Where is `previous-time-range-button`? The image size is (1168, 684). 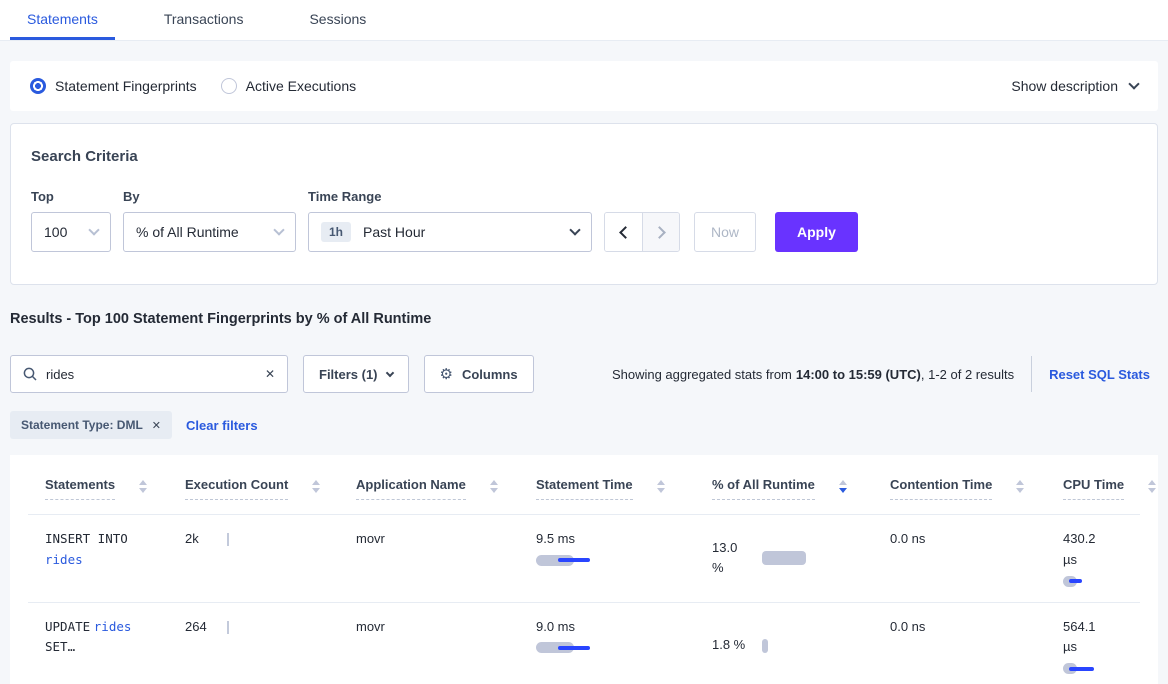 previous-time-range-button is located at coordinates (623, 232).